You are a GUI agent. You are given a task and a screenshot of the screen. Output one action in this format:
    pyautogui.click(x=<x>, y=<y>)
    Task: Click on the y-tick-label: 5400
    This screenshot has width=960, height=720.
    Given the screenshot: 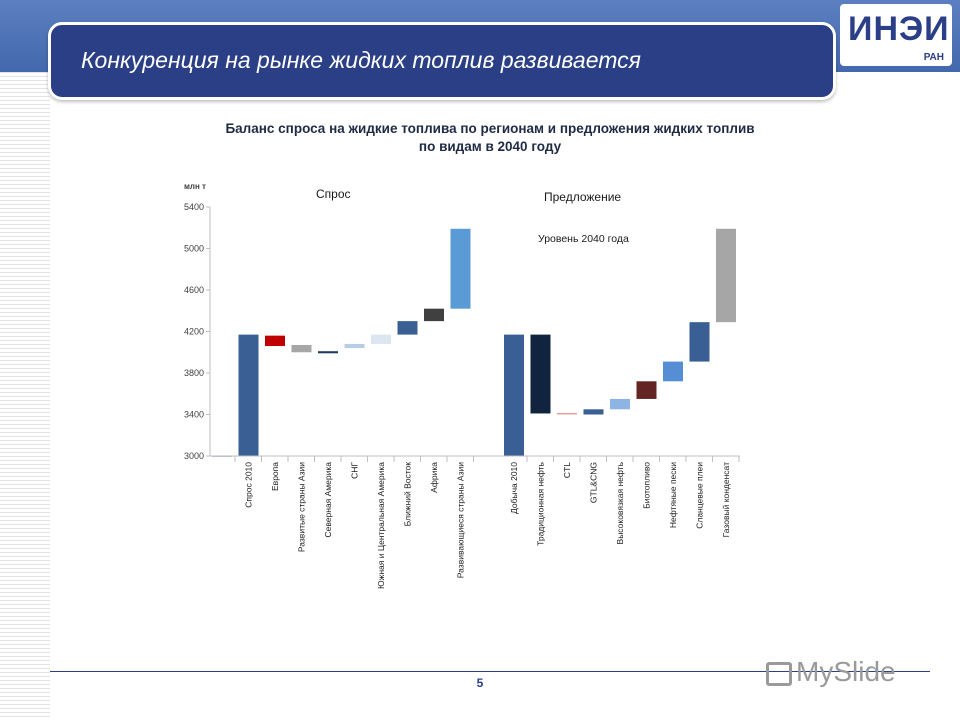 What is the action you would take?
    pyautogui.click(x=194, y=207)
    